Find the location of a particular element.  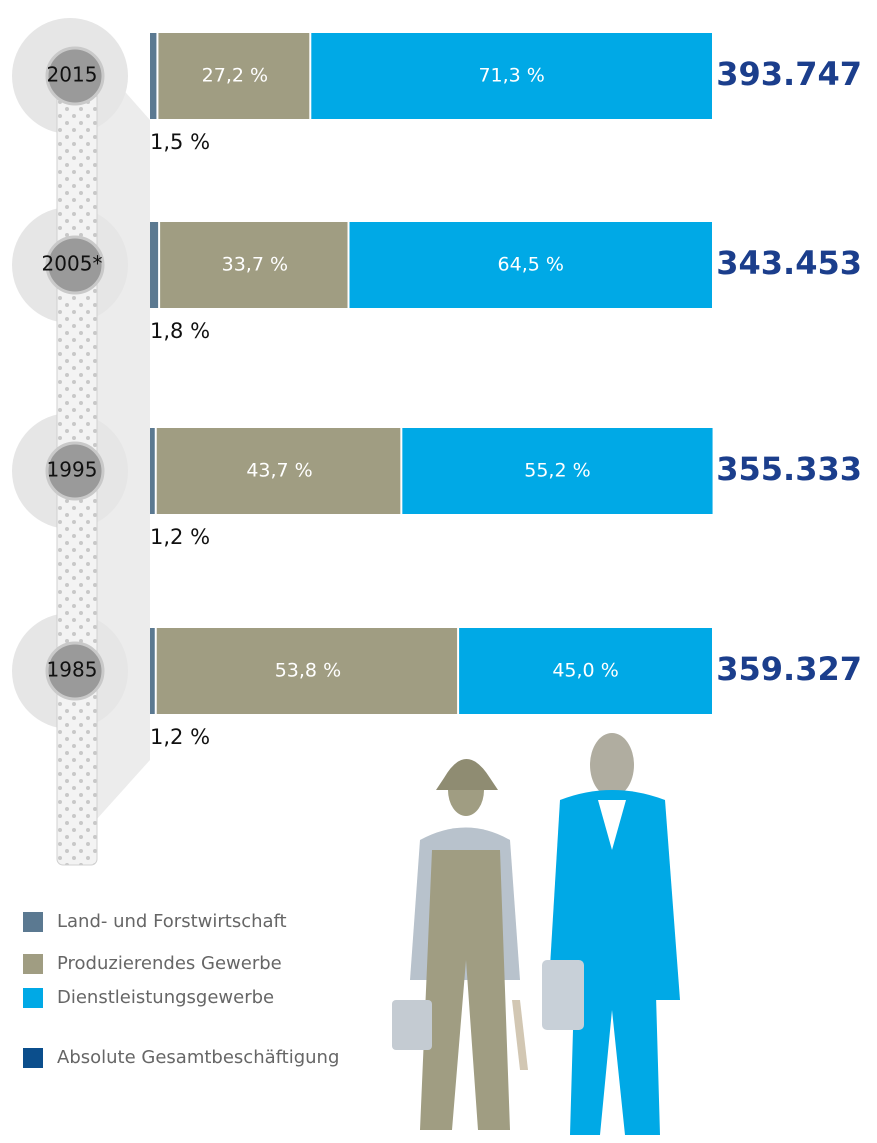

total-label: 343.453 is located at coordinates (789, 263).